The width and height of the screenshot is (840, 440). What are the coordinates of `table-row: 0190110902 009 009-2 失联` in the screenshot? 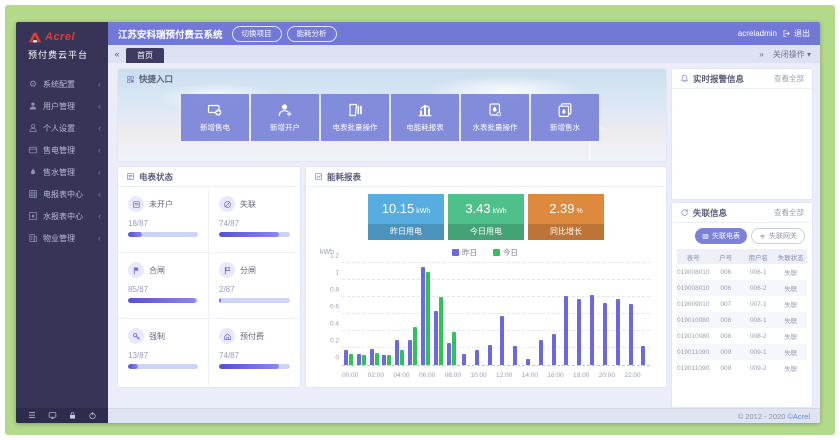 It's located at (742, 368).